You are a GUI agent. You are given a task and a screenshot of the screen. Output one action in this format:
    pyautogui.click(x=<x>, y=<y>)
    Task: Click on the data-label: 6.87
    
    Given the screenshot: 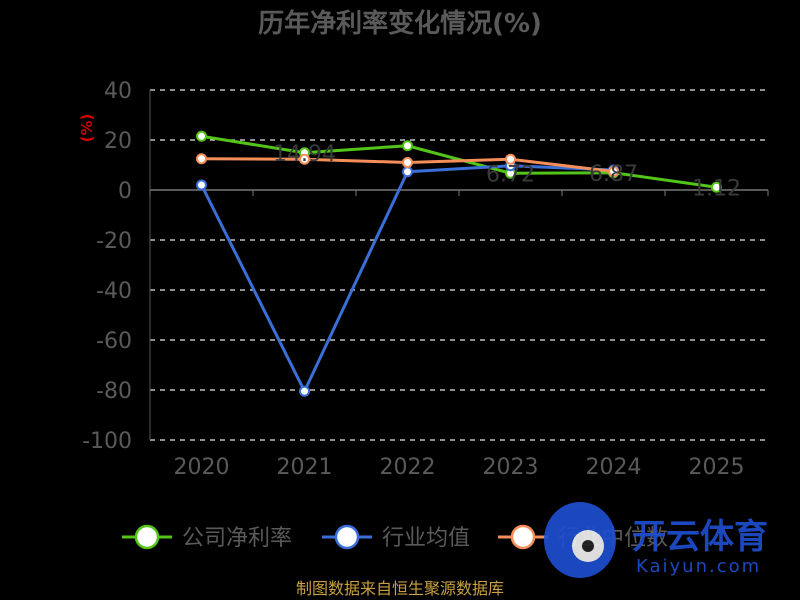 What is the action you would take?
    pyautogui.click(x=613, y=174)
    